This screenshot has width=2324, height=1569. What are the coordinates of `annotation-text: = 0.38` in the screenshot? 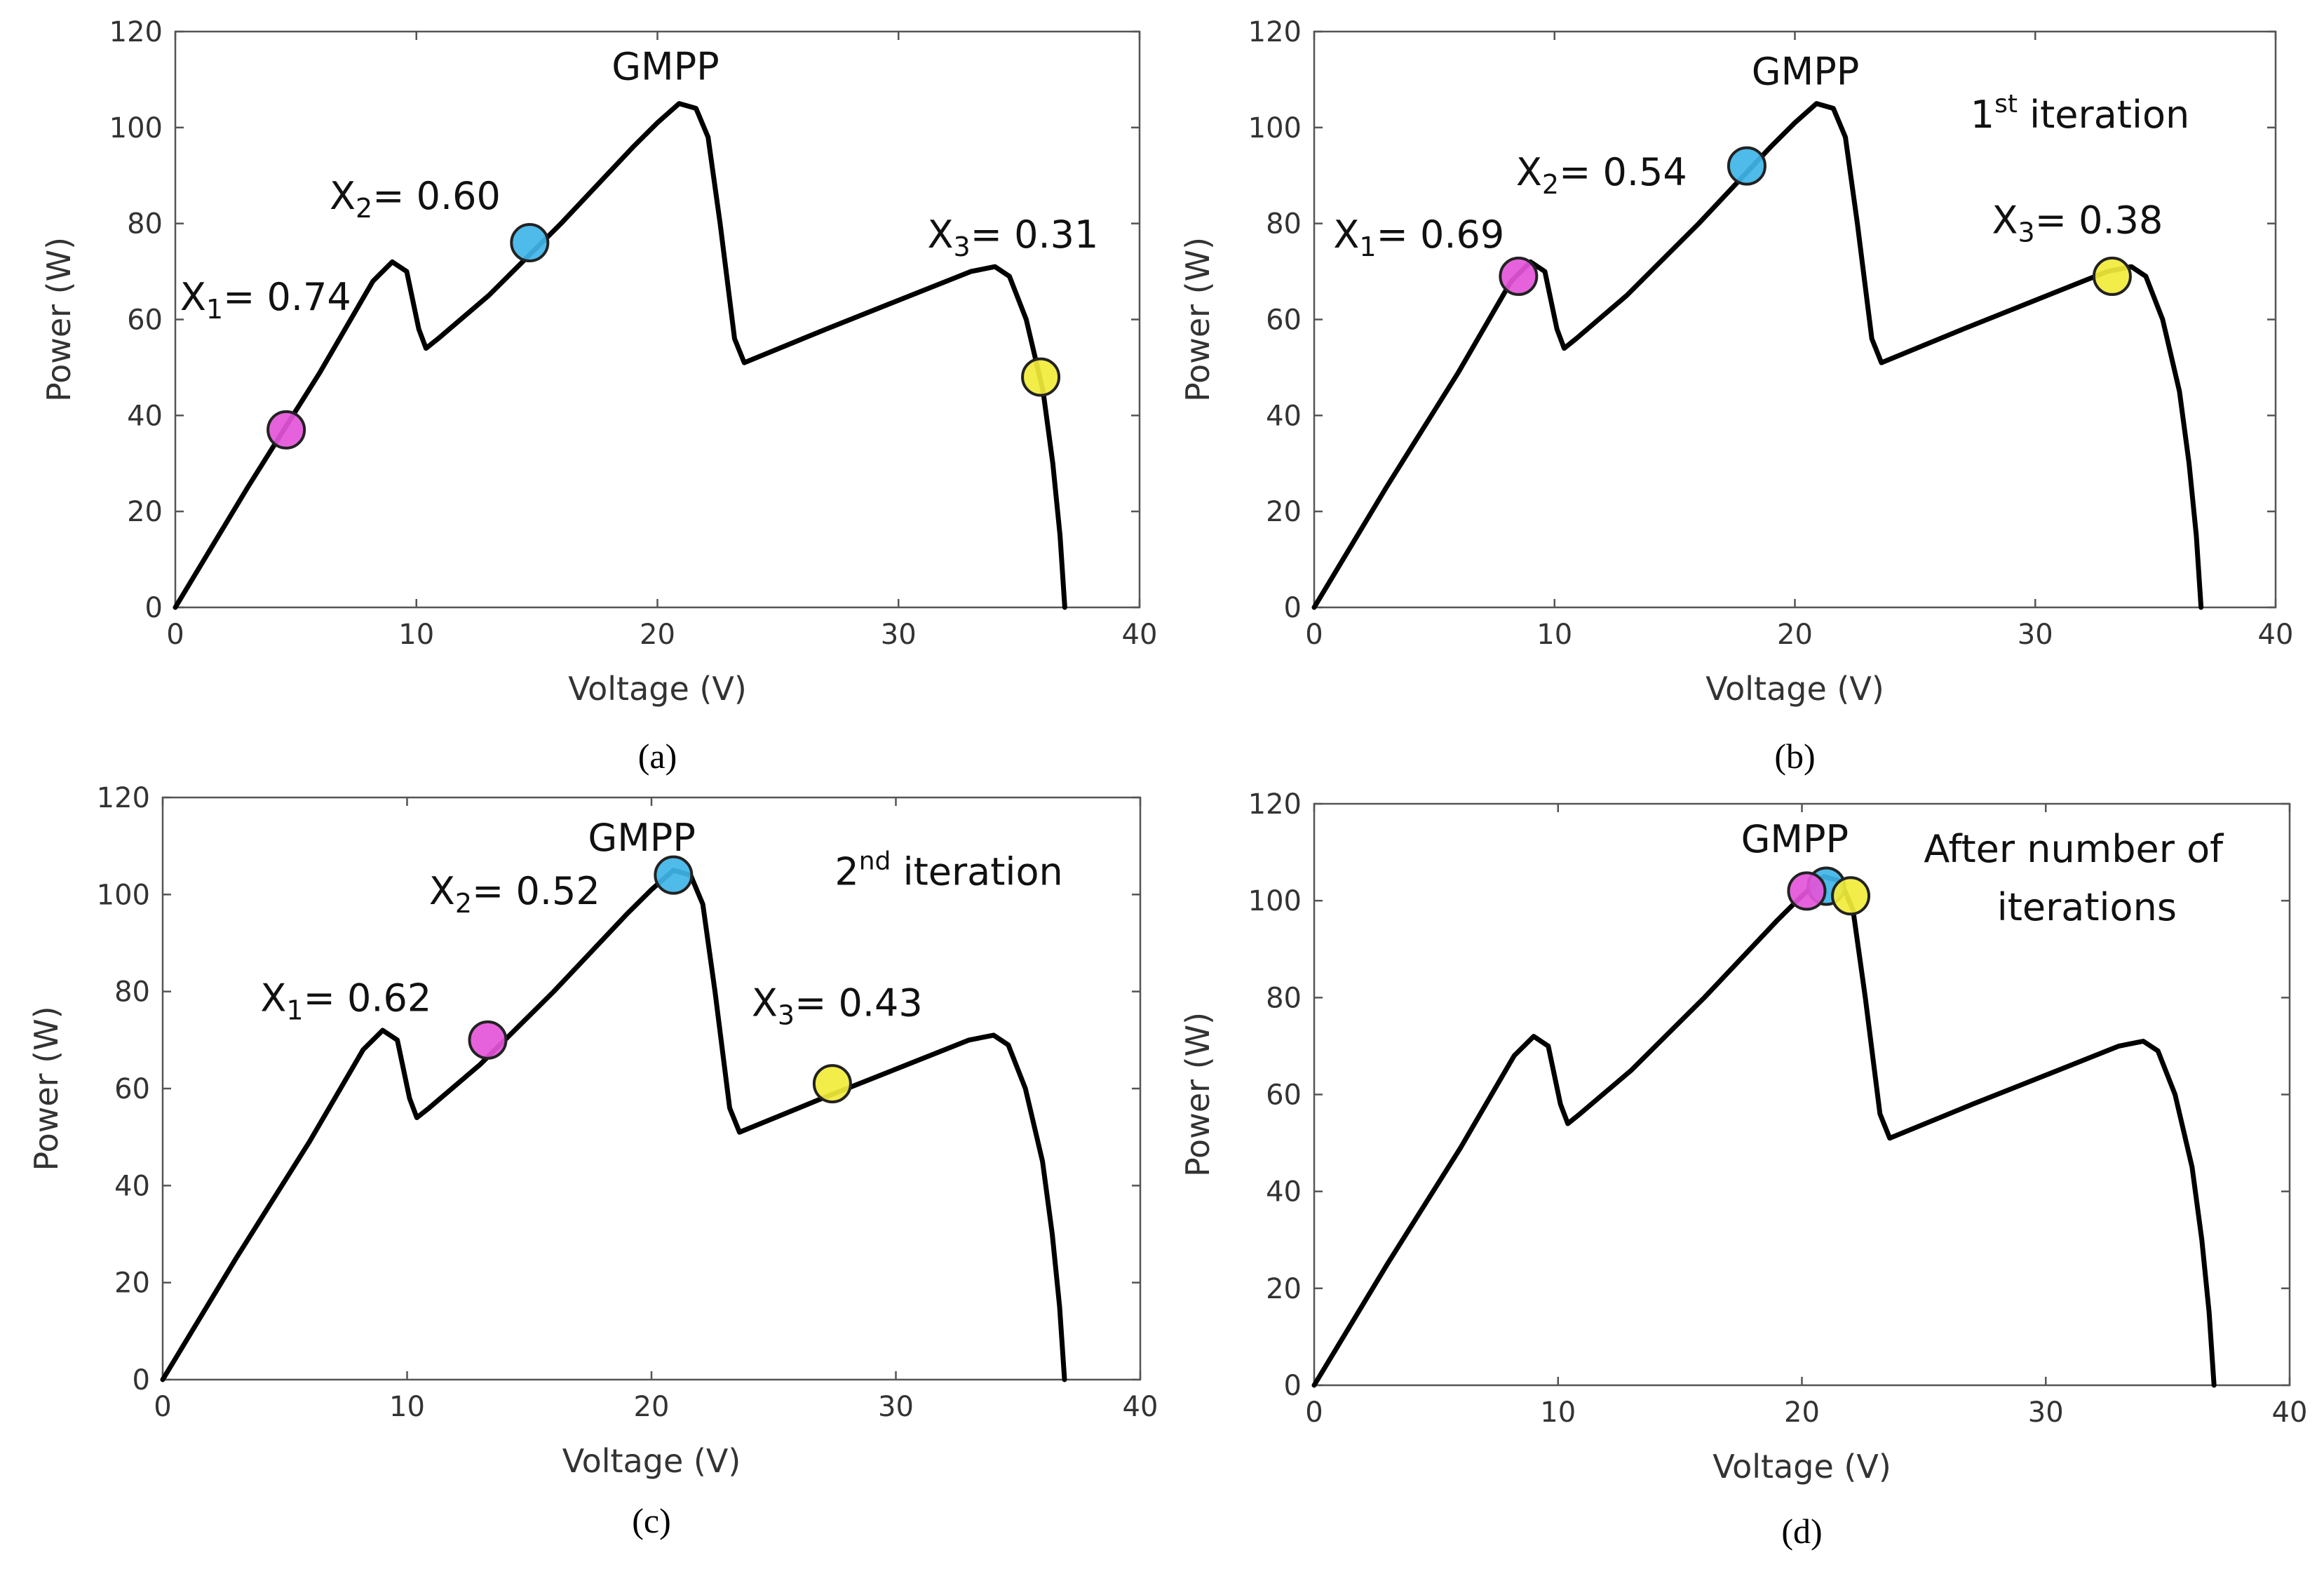 It's located at (2099, 220).